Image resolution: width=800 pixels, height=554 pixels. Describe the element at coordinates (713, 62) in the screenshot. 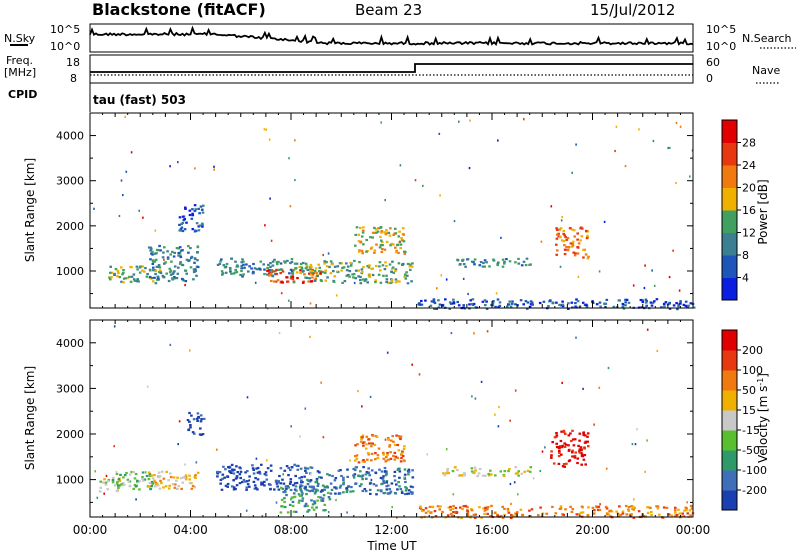

I see `nave-tick-top: 60` at that location.